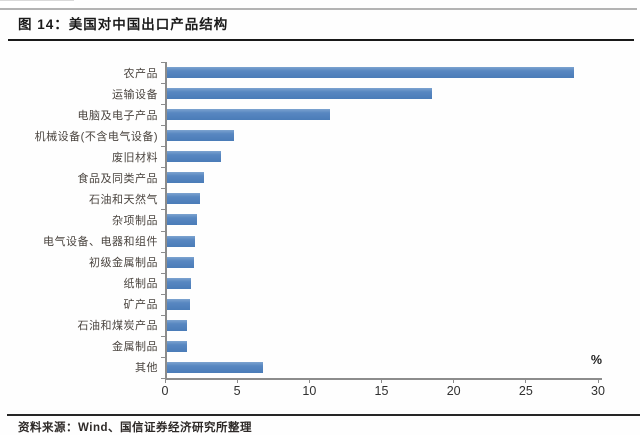  I want to click on chart-row: 电气设备、电器和组件, so click(305, 241).